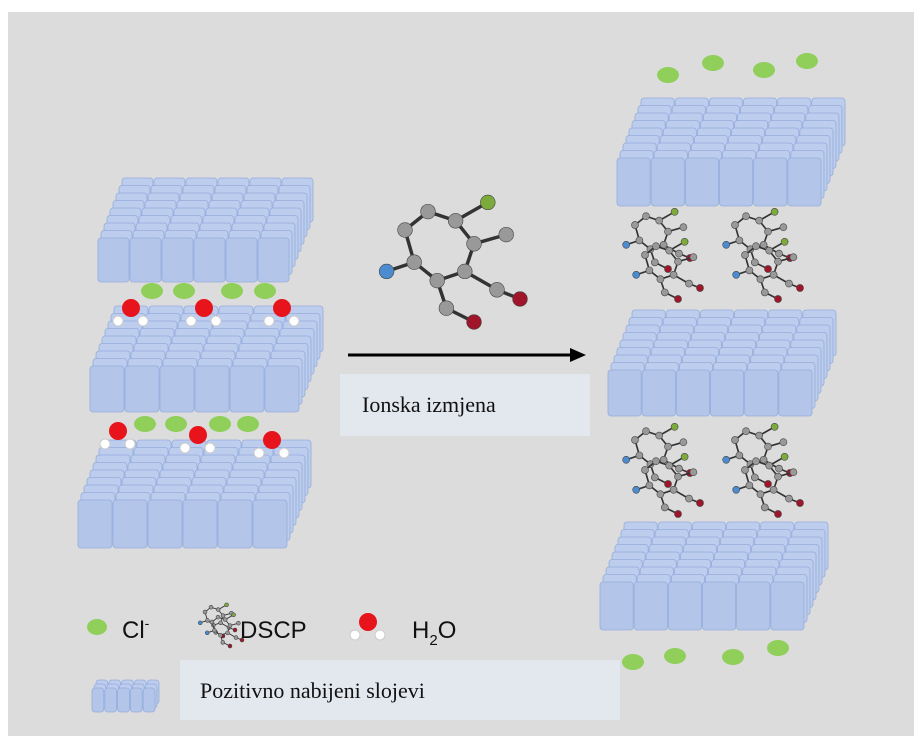  Describe the element at coordinates (578, 355) in the screenshot. I see `arrow-head` at that location.